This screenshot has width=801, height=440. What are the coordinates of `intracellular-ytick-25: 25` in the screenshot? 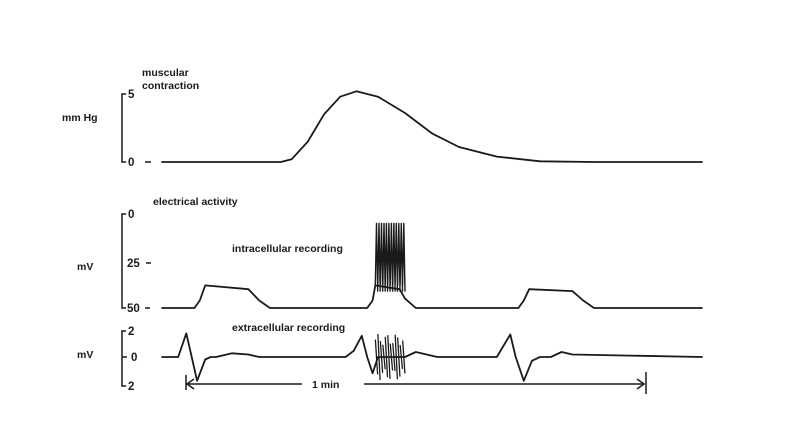 It's located at (133, 264).